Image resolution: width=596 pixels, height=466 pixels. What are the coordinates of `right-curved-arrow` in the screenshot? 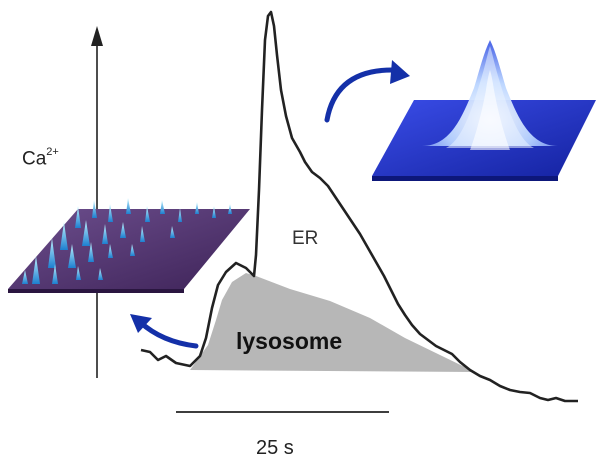 It's located at (367, 91).